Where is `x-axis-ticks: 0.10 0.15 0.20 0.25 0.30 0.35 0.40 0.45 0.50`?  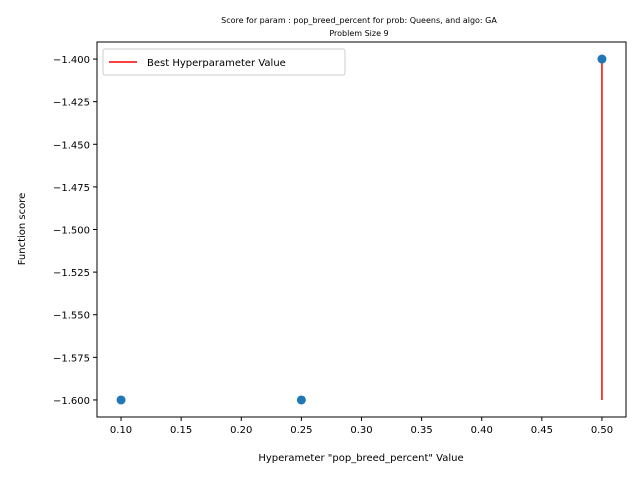 x-axis-ticks: 0.10 0.15 0.20 0.25 0.30 0.35 0.40 0.45 0.50 is located at coordinates (361, 426).